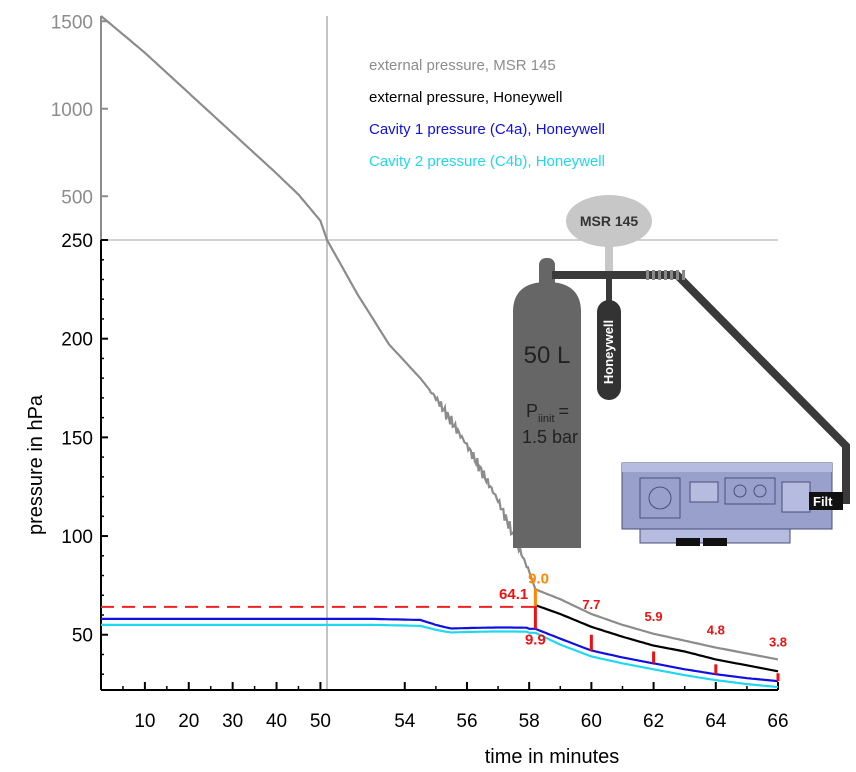 This screenshot has width=856, height=772. I want to click on y-tick-label: 1000, so click(72, 110).